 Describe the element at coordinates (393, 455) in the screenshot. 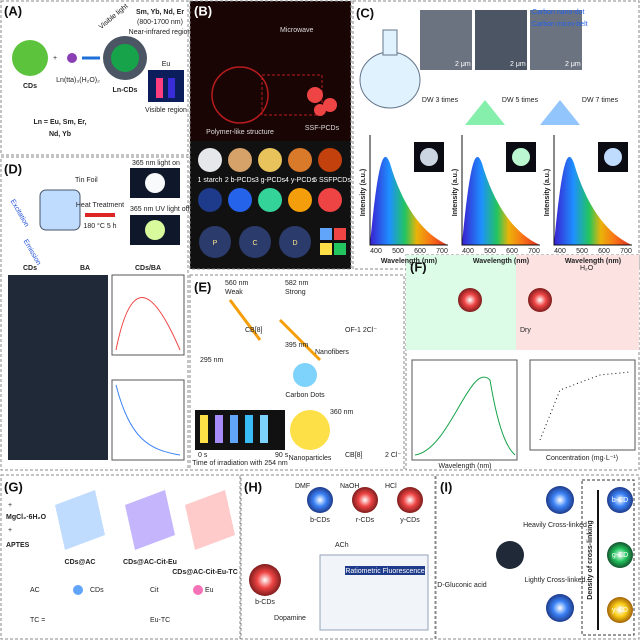

I see `label: 2 Cl⁻` at that location.